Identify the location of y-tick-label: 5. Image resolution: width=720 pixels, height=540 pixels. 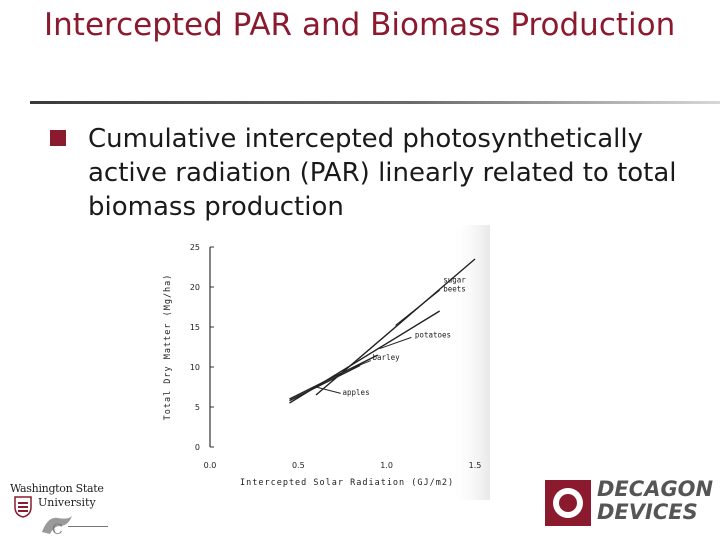
(197, 407).